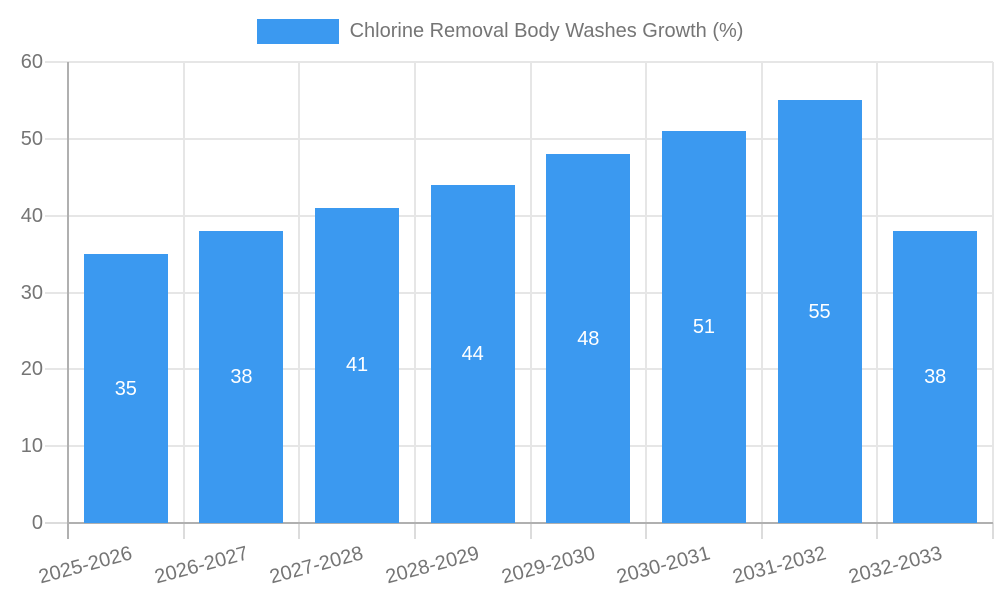 Image resolution: width=1000 pixels, height=600 pixels. Describe the element at coordinates (297, 31) in the screenshot. I see `legend-swatch-icon` at that location.